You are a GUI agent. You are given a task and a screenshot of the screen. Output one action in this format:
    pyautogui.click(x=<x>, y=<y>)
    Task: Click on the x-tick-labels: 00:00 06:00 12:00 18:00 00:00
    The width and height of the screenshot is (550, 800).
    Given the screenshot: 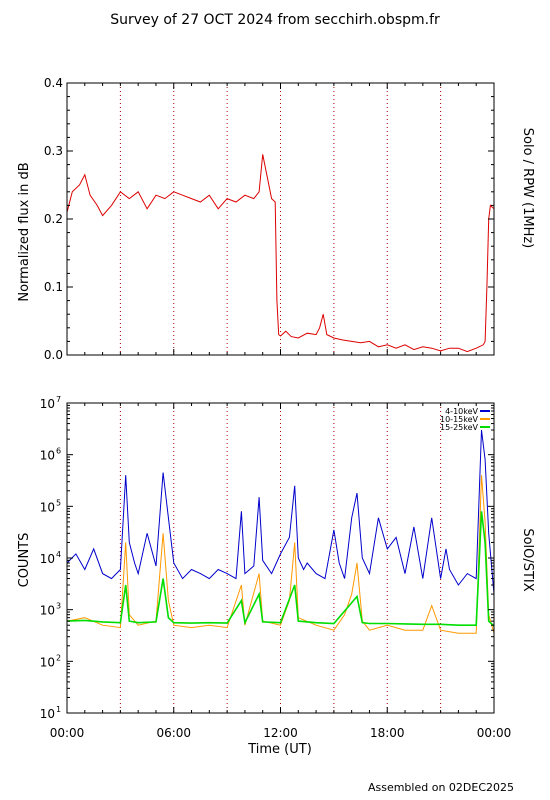 What is the action you would take?
    pyautogui.click(x=281, y=733)
    